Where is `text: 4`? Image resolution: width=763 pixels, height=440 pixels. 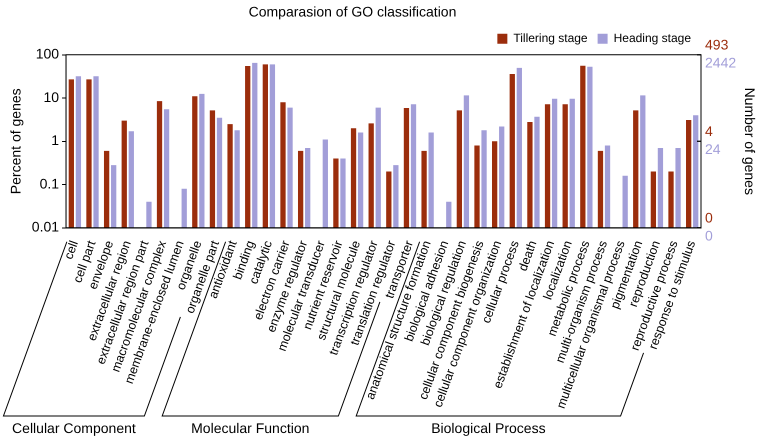
text: 4 is located at coordinates (709, 131).